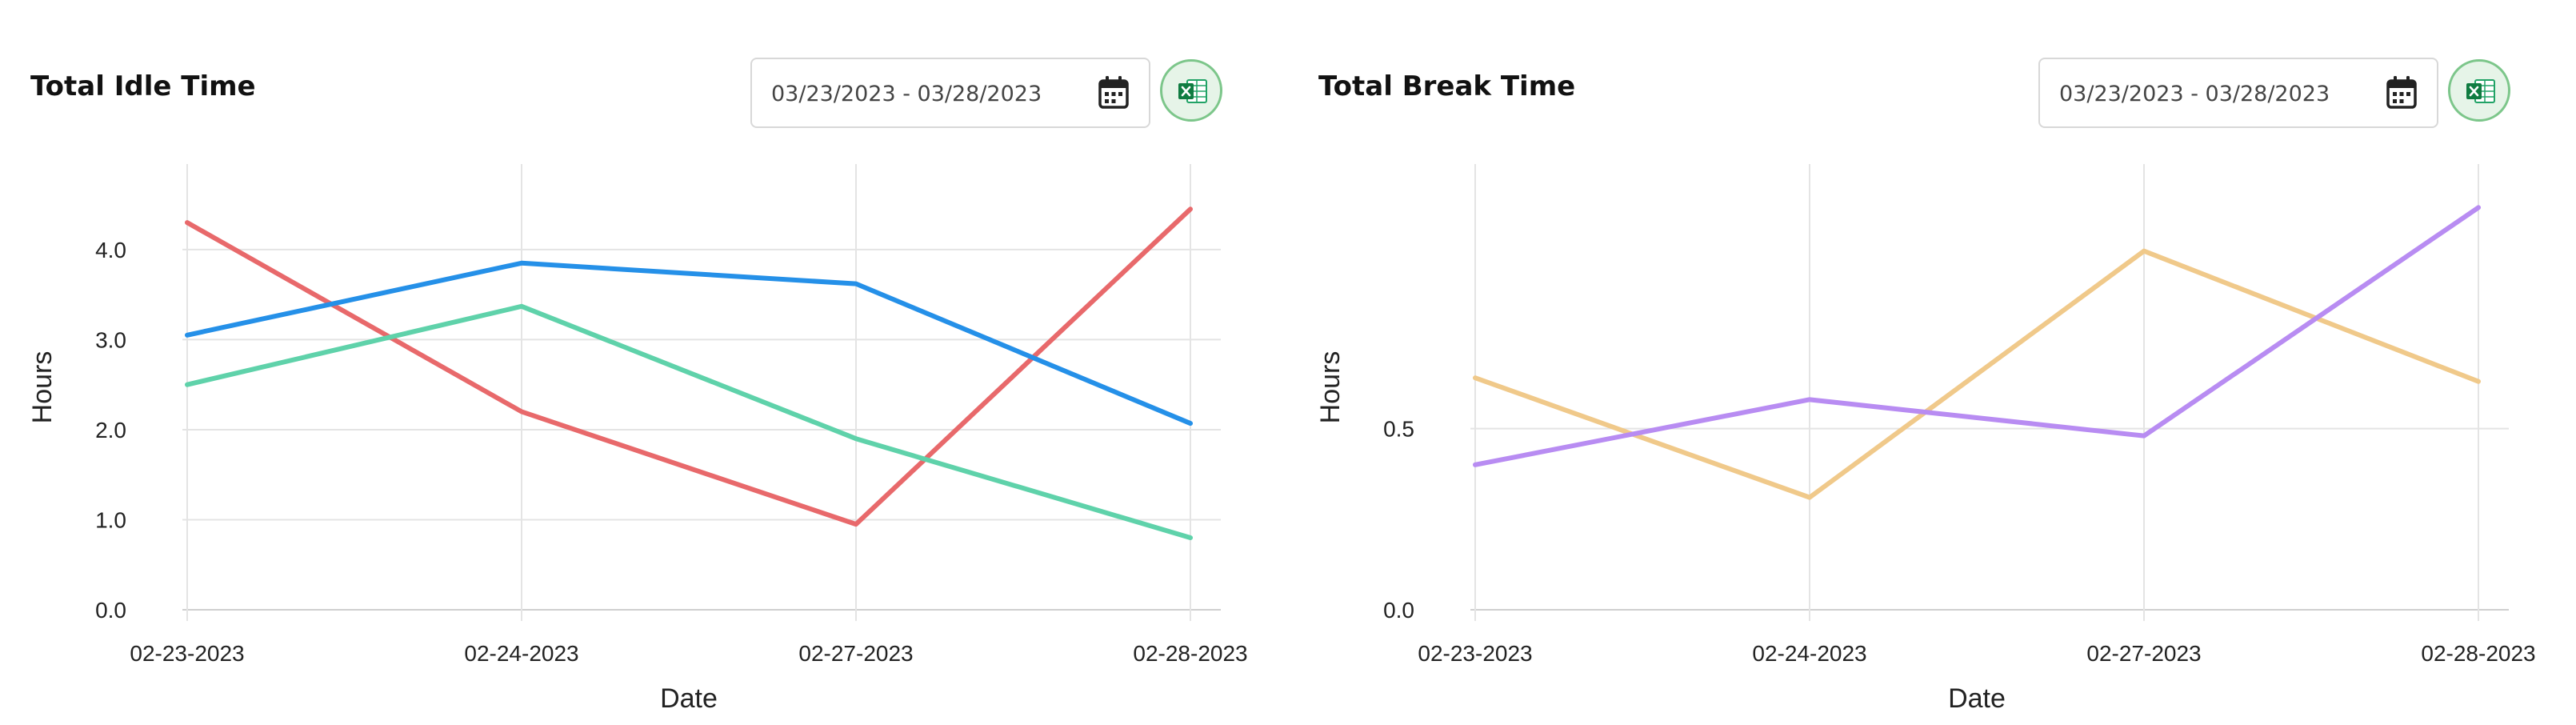 This screenshot has width=2576, height=725. Describe the element at coordinates (110, 339) in the screenshot. I see `y-tick-label: 3.0` at that location.